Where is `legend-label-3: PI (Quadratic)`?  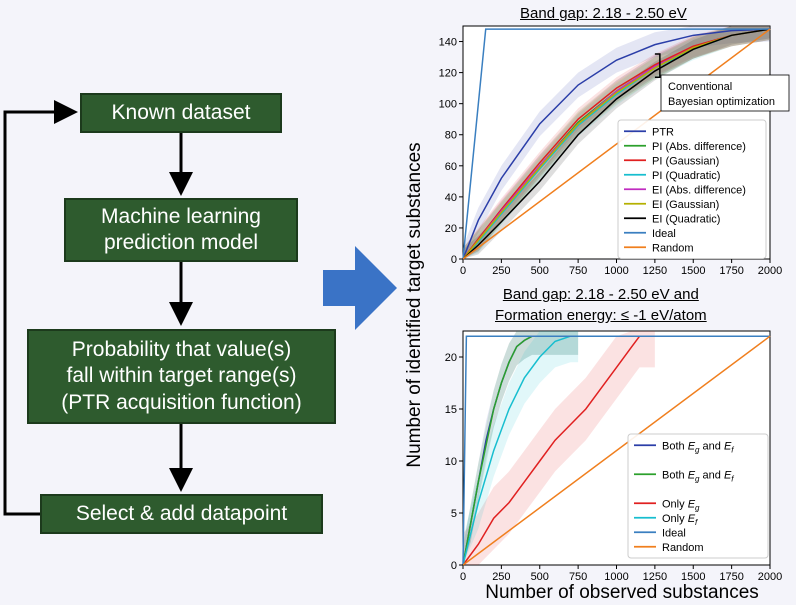 legend-label-3: PI (Quadratic) is located at coordinates (686, 176).